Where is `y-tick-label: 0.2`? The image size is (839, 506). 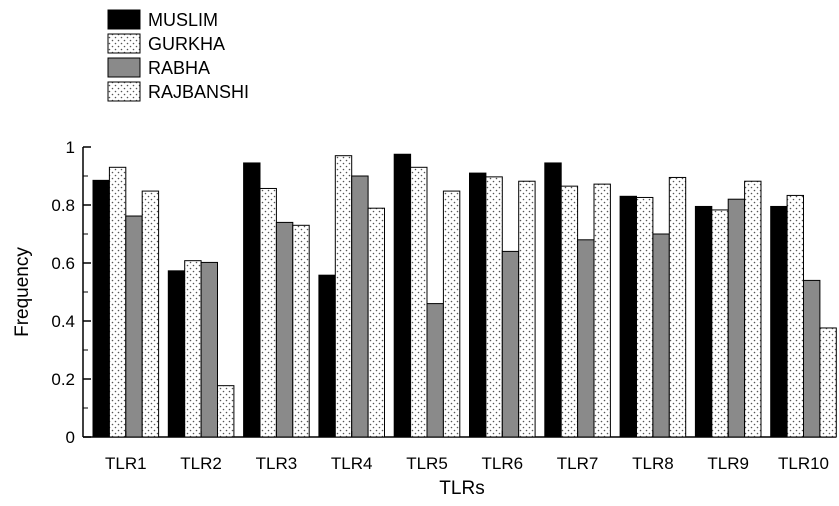 y-tick-label: 0.2 is located at coordinates (63, 379).